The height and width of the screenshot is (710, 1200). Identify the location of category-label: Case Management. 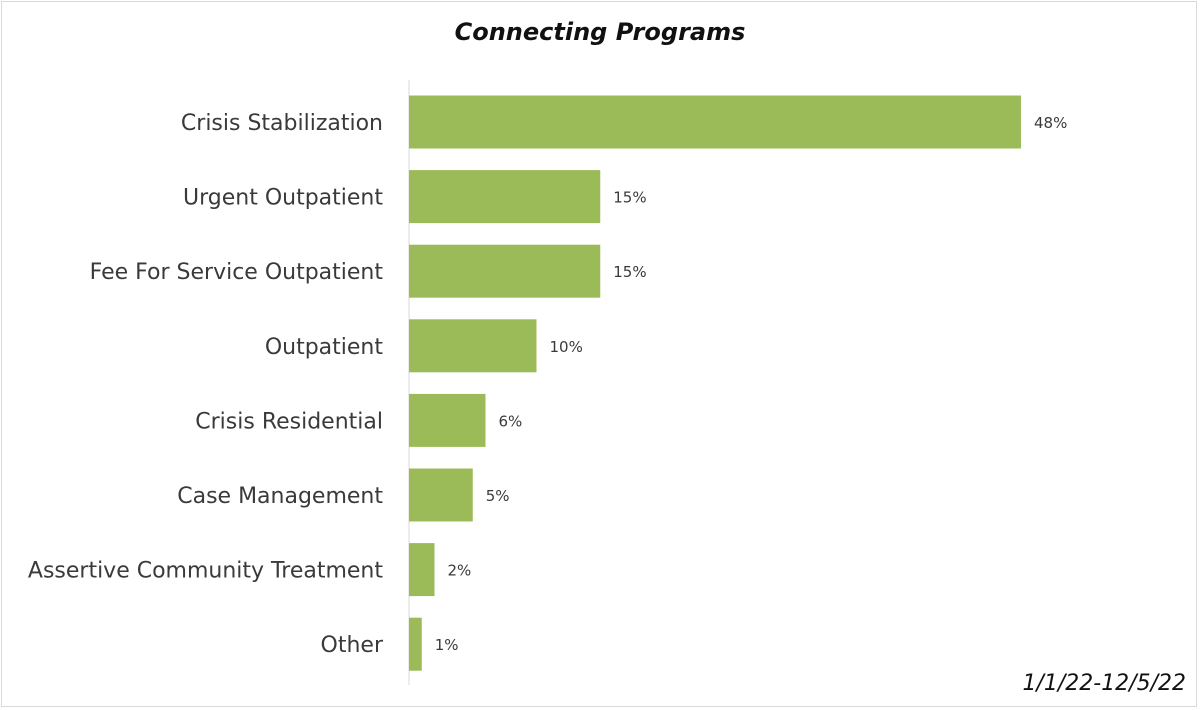
(280, 496).